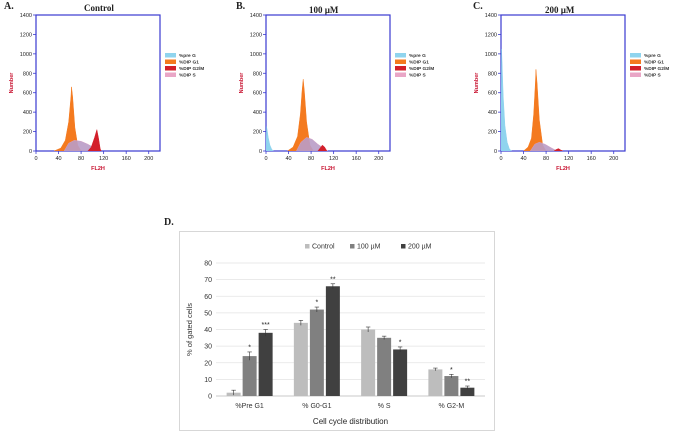 Image resolution: width=677 pixels, height=431 pixels. I want to click on significance-marker: ***, so click(266, 325).